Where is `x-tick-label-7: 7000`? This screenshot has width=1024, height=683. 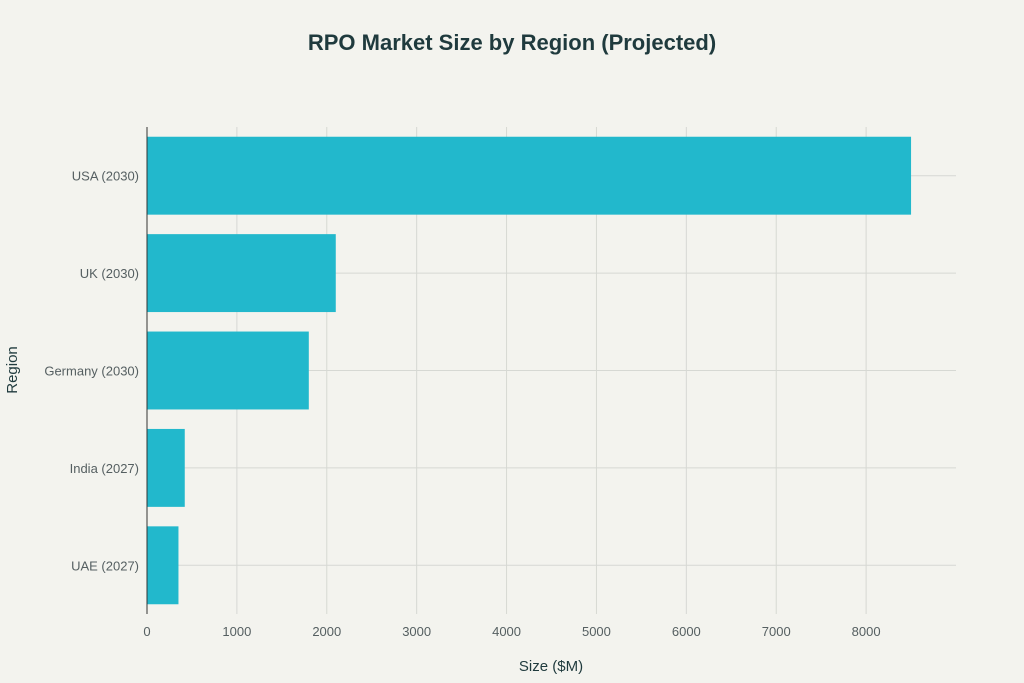
x-tick-label-7: 7000 is located at coordinates (776, 631).